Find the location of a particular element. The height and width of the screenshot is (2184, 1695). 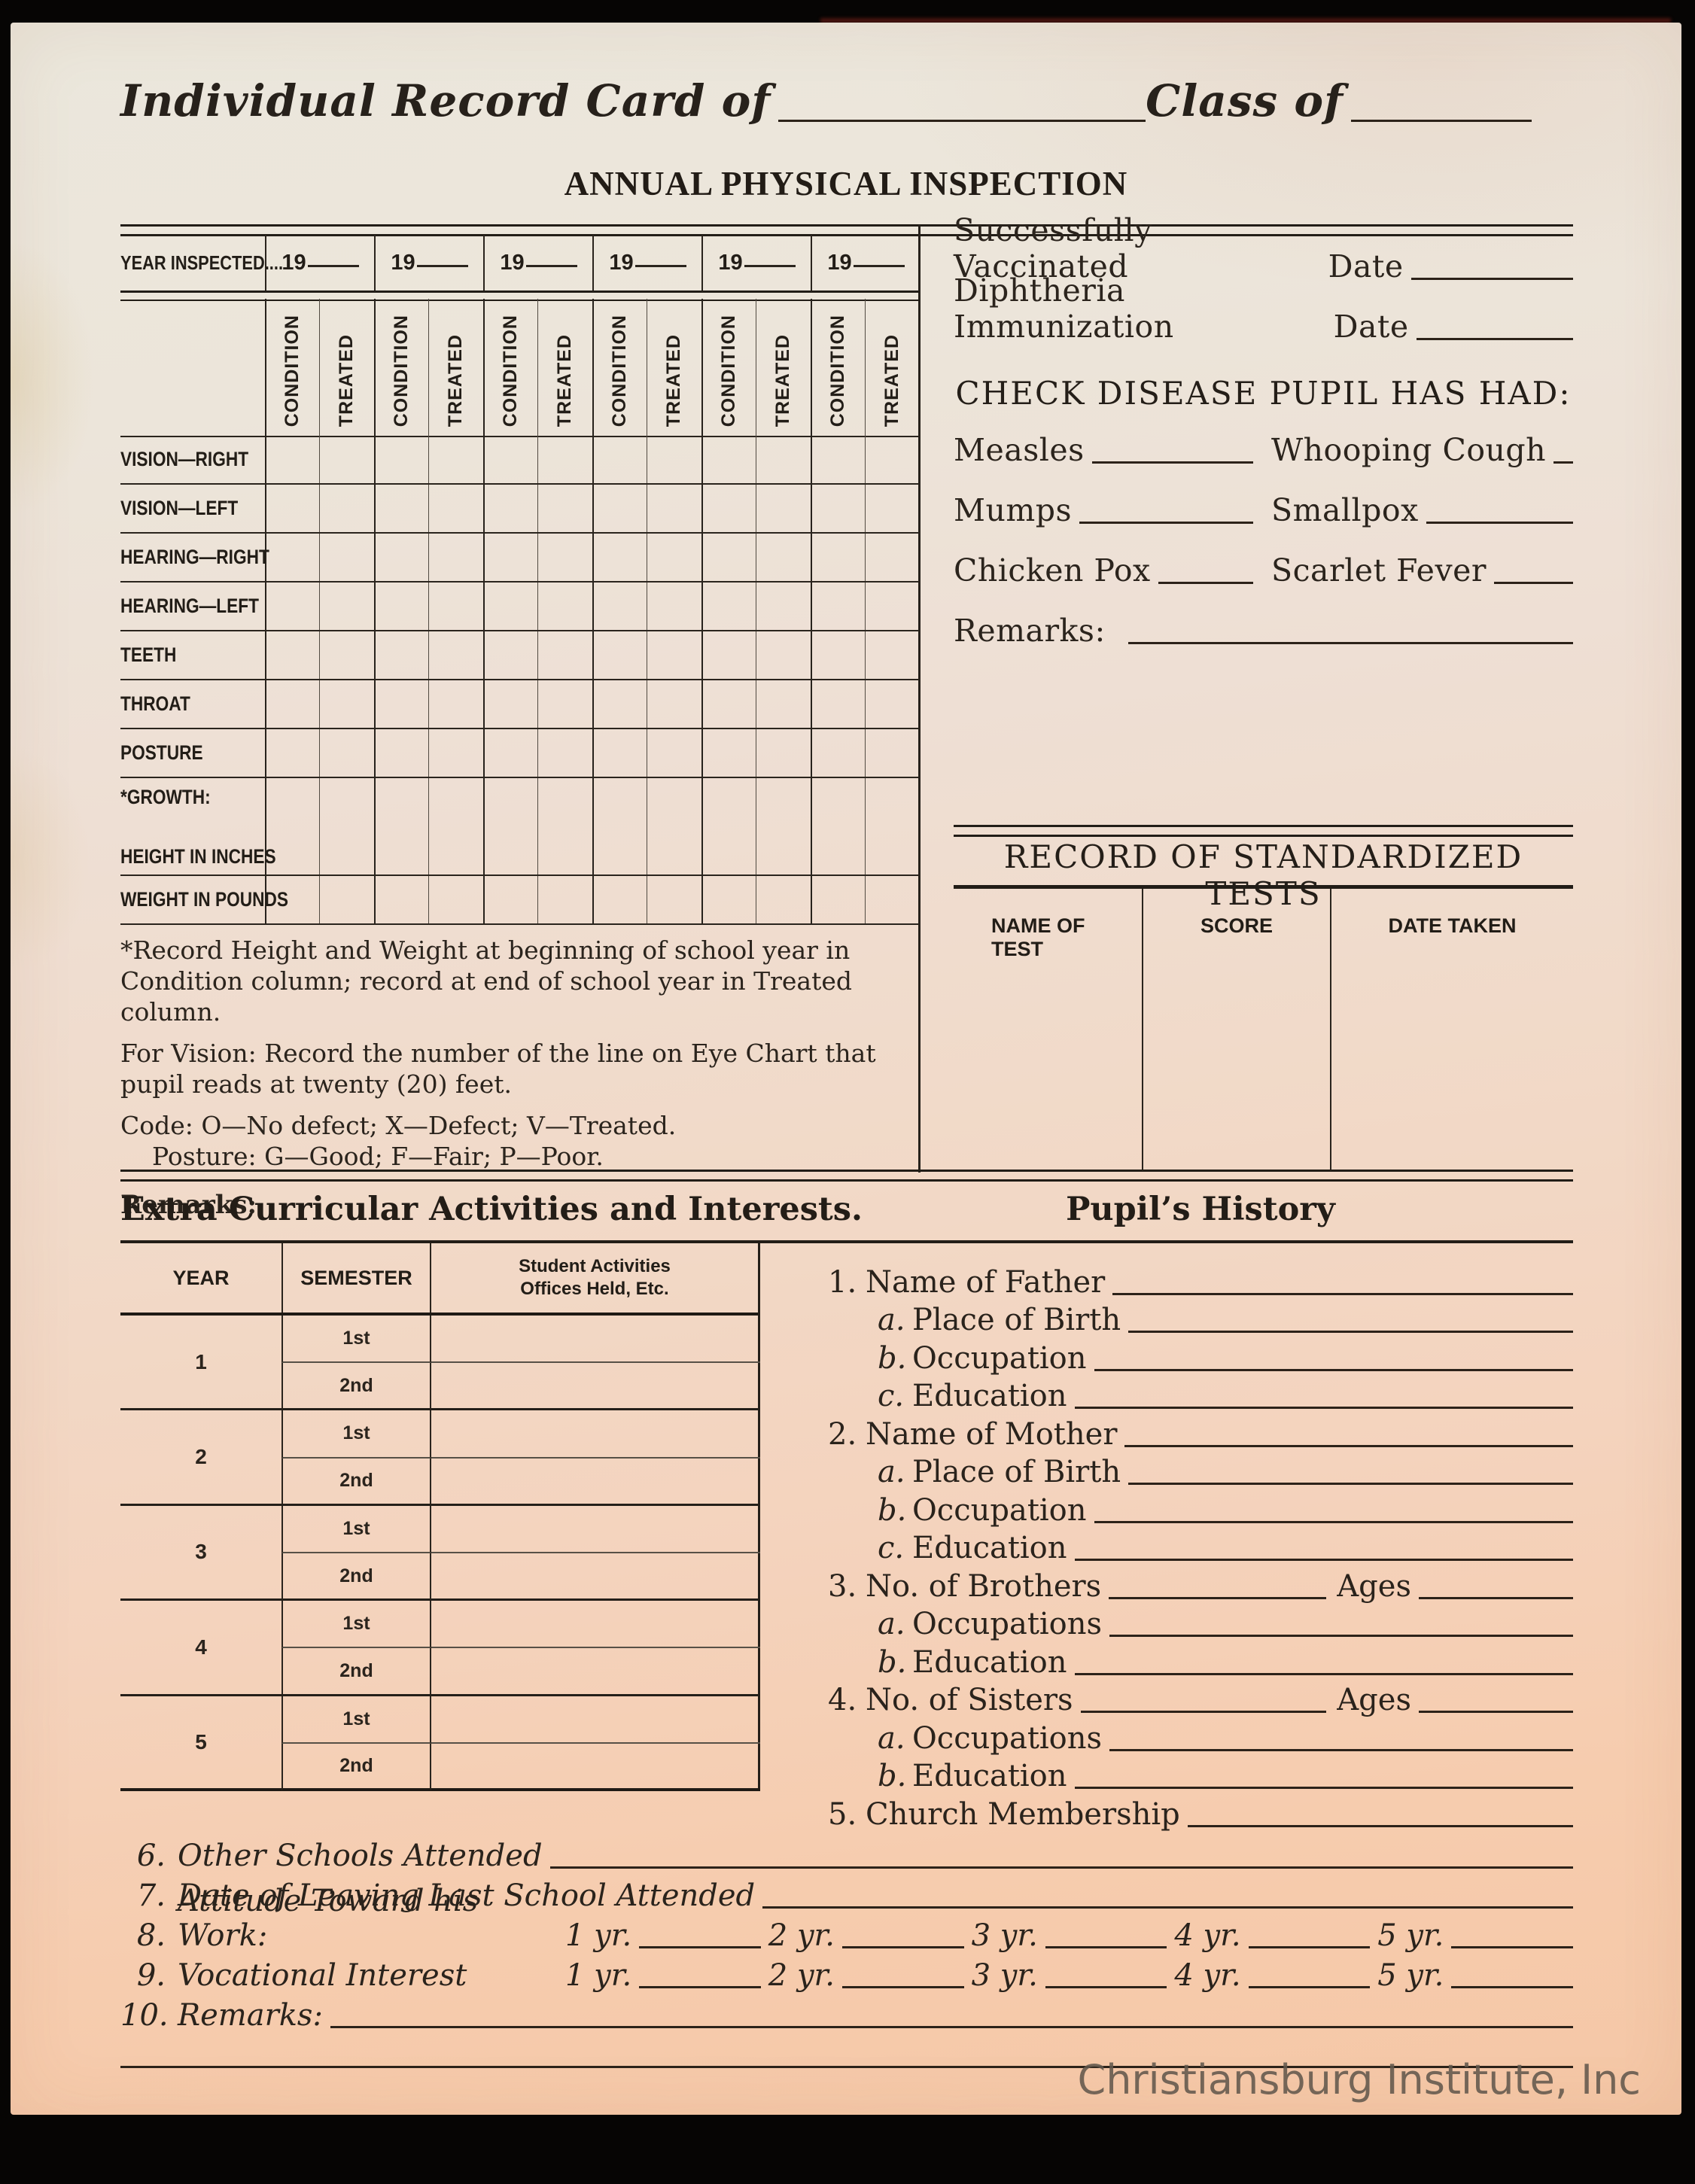

row-label: POSTURE is located at coordinates (161, 752).